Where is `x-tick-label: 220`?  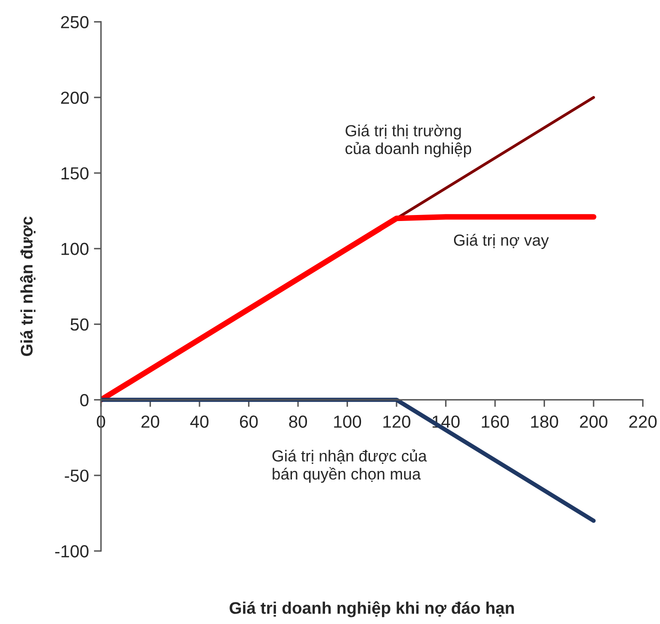 x-tick-label: 220 is located at coordinates (643, 422).